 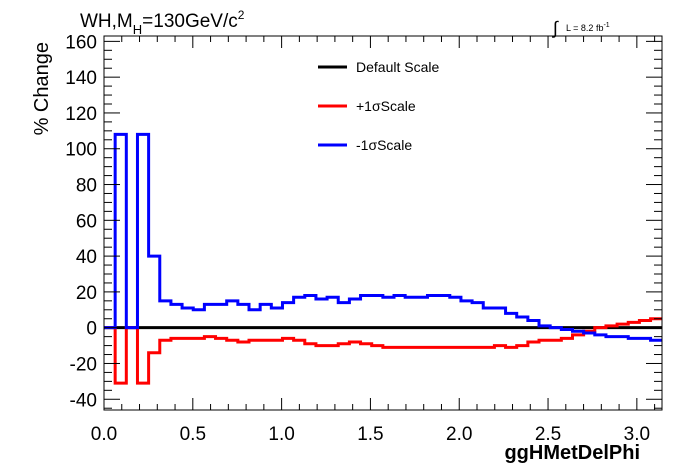 What do you see at coordinates (281, 434) in the screenshot?
I see `x-tick-label: 1.0` at bounding box center [281, 434].